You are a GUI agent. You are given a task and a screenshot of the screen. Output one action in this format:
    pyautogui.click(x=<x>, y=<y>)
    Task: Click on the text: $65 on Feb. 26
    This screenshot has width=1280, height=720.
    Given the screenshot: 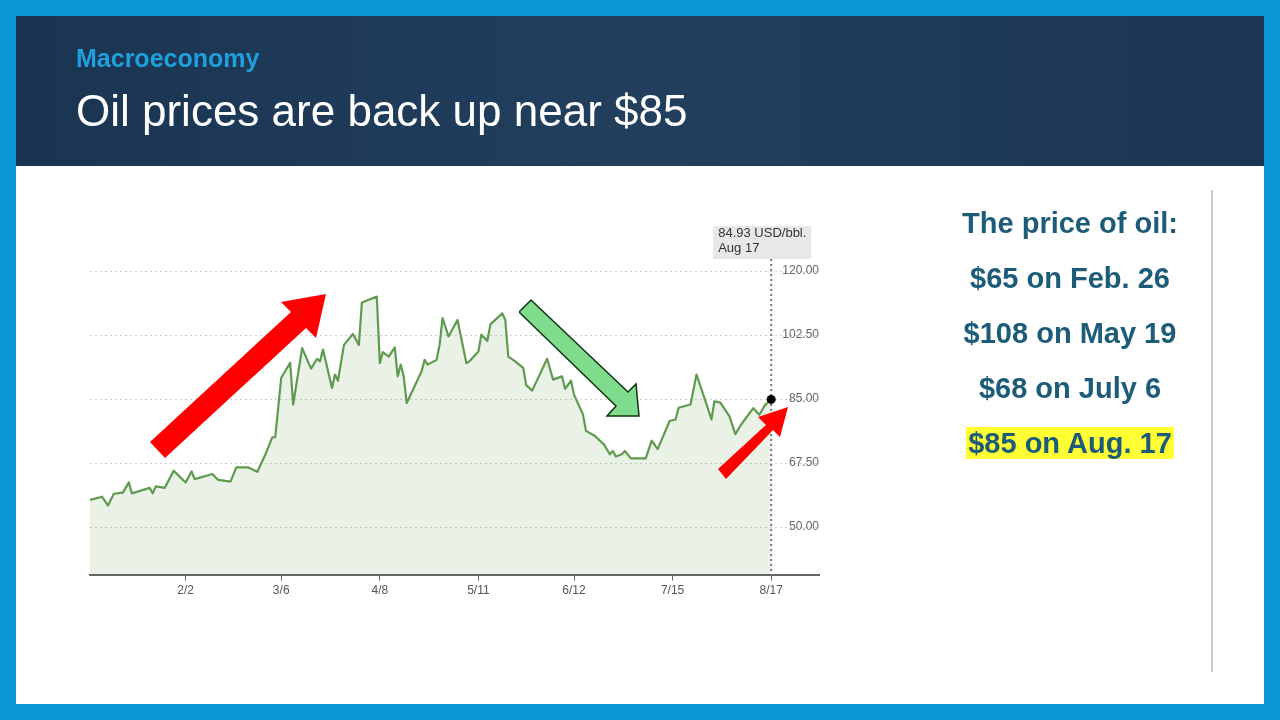 What is the action you would take?
    pyautogui.click(x=1070, y=278)
    